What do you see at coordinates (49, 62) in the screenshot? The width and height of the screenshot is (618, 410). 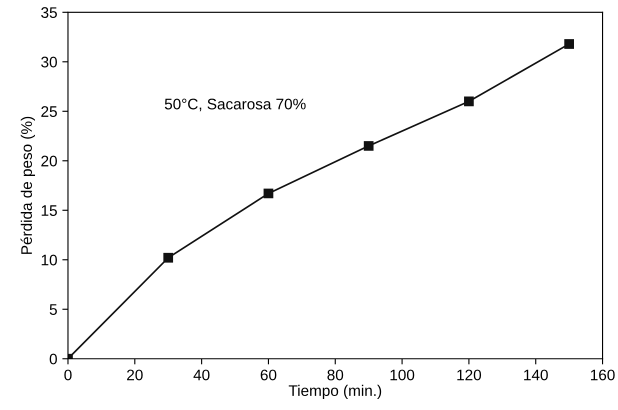 I see `y-tick-label: 30` at bounding box center [49, 62].